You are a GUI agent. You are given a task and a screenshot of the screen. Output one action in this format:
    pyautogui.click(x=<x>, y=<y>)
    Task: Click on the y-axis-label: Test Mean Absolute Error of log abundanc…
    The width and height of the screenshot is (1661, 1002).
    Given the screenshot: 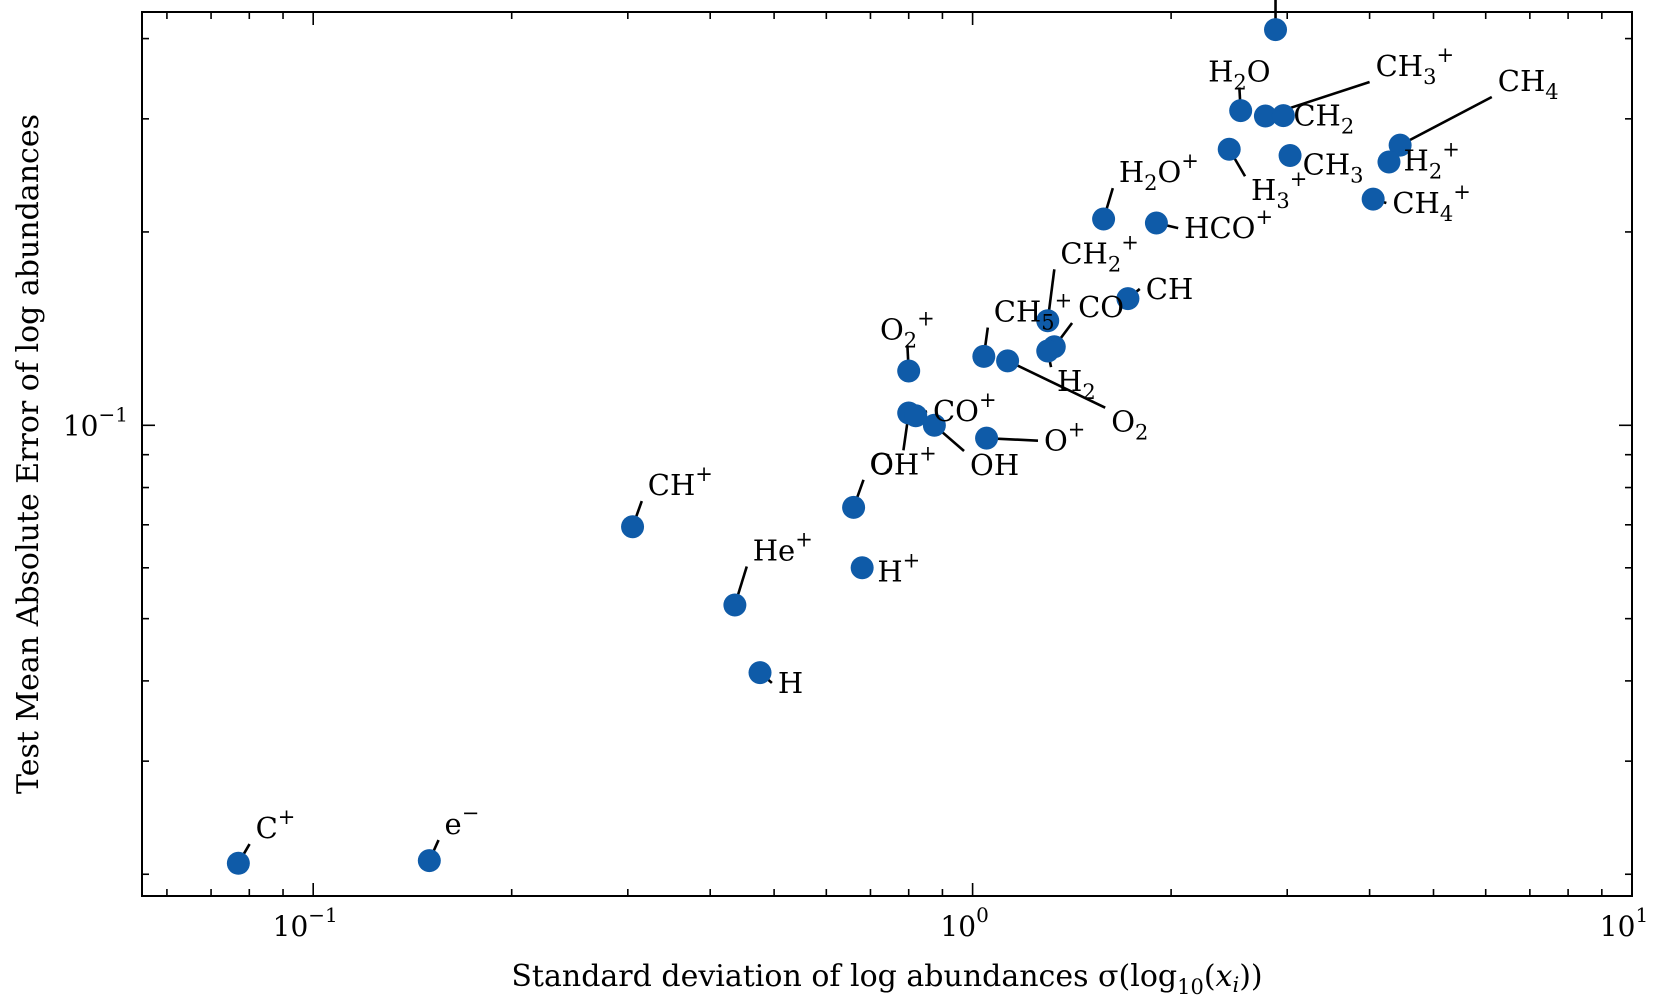 What is the action you would take?
    pyautogui.click(x=28, y=454)
    